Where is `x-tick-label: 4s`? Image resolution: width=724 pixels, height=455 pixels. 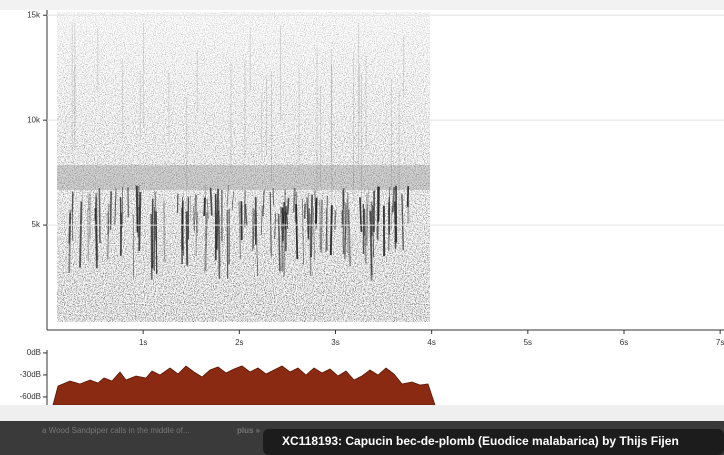 x-tick-label: 4s is located at coordinates (431, 342).